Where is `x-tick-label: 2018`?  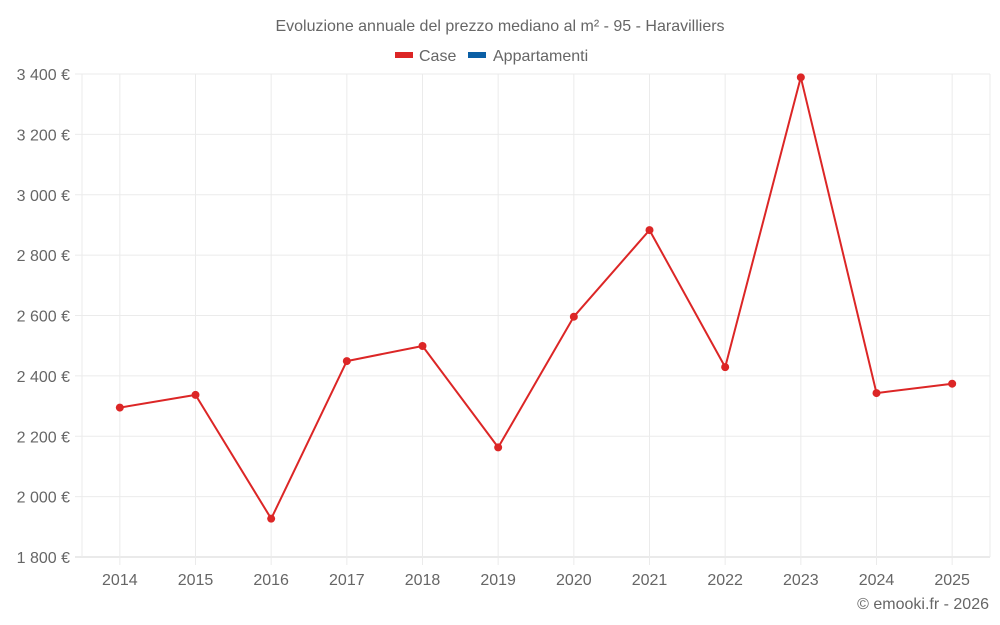 x-tick-label: 2018 is located at coordinates (423, 580).